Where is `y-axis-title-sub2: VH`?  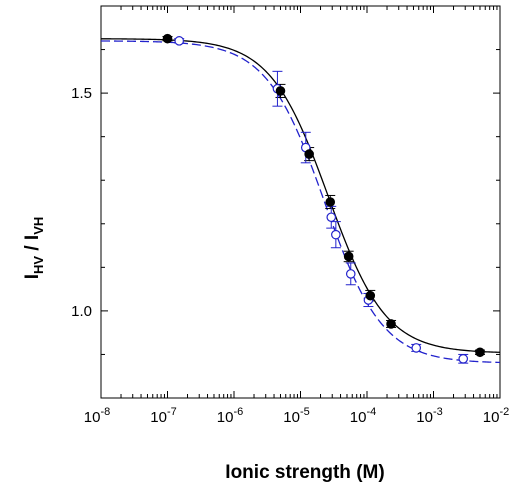 y-axis-title-sub2: VH is located at coordinates (38, 226).